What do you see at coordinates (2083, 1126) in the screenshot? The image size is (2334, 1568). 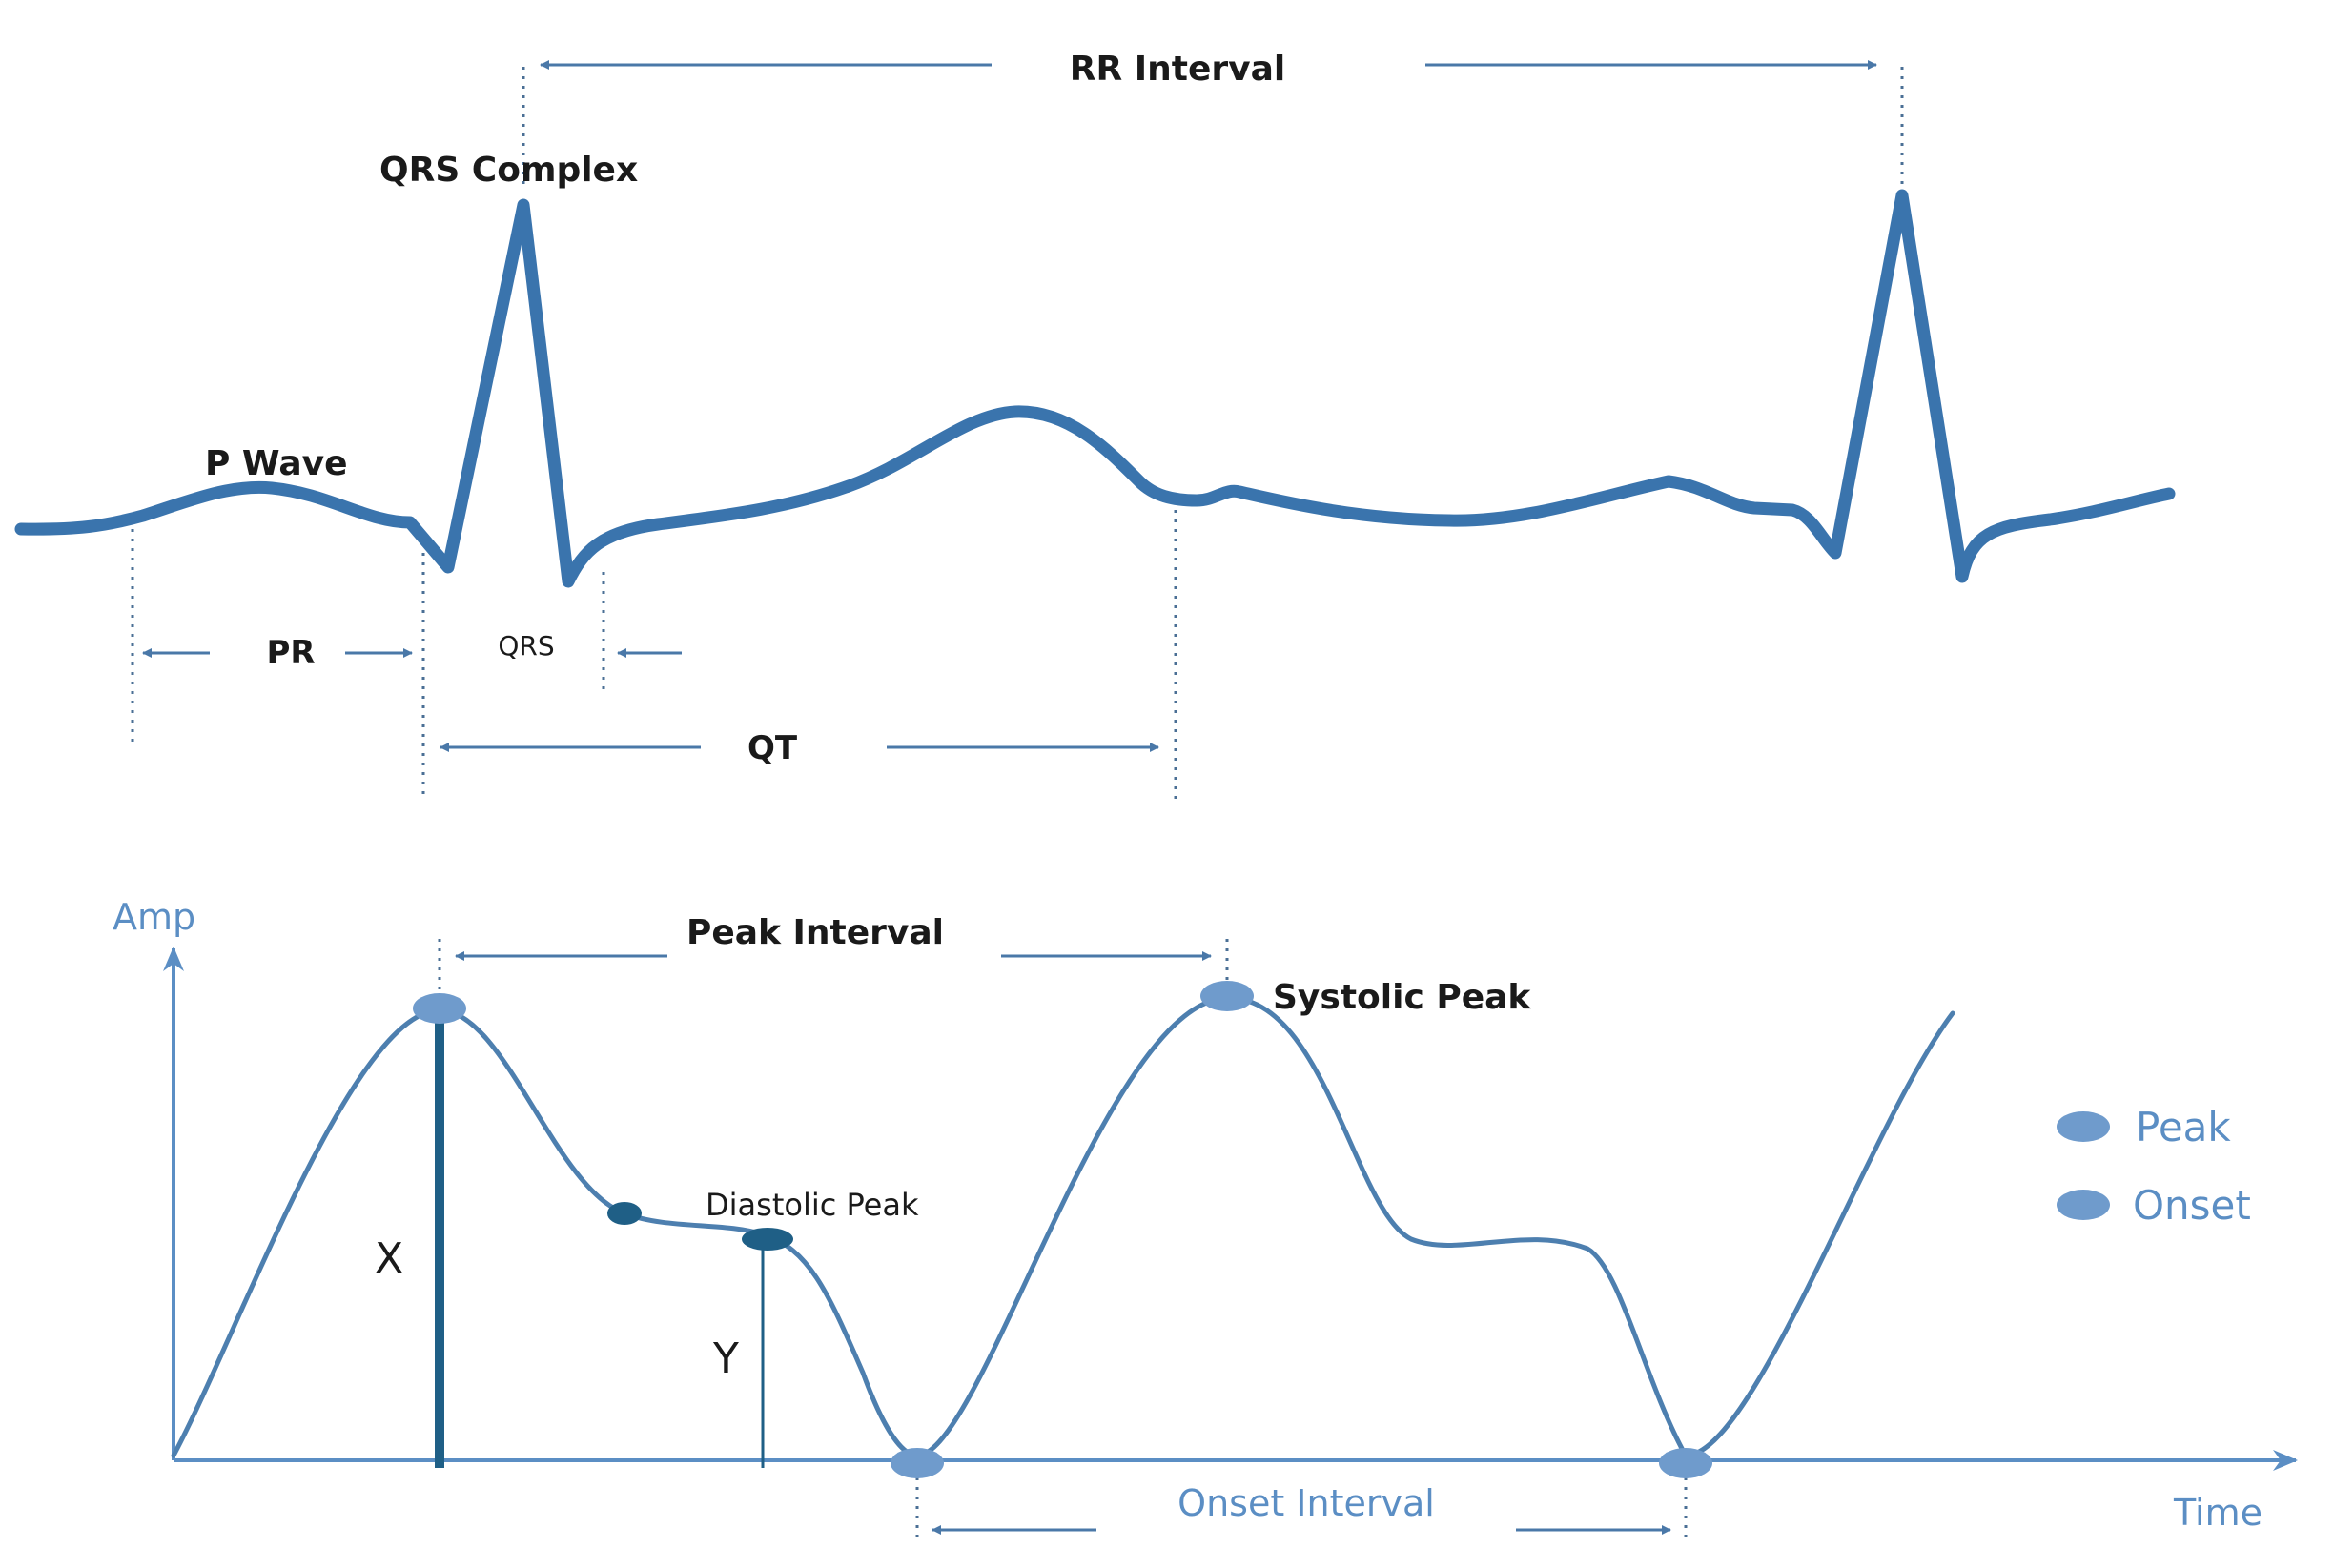 I see `legend-peak-marker` at bounding box center [2083, 1126].